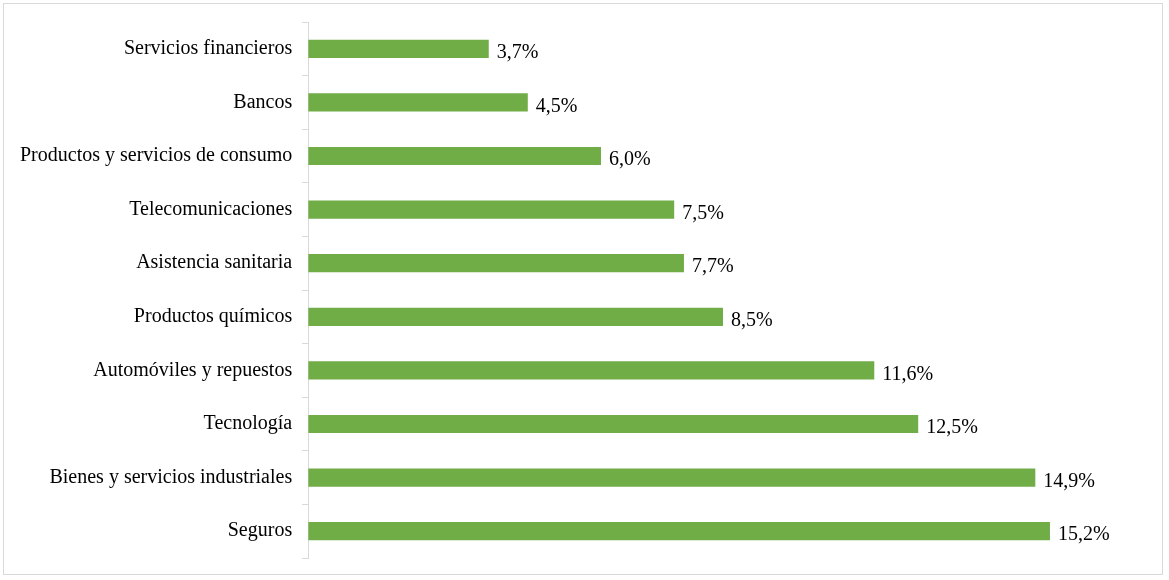 This screenshot has width=1169, height=580. Describe the element at coordinates (263, 100) in the screenshot. I see `y-tick-label: Bancos` at that location.